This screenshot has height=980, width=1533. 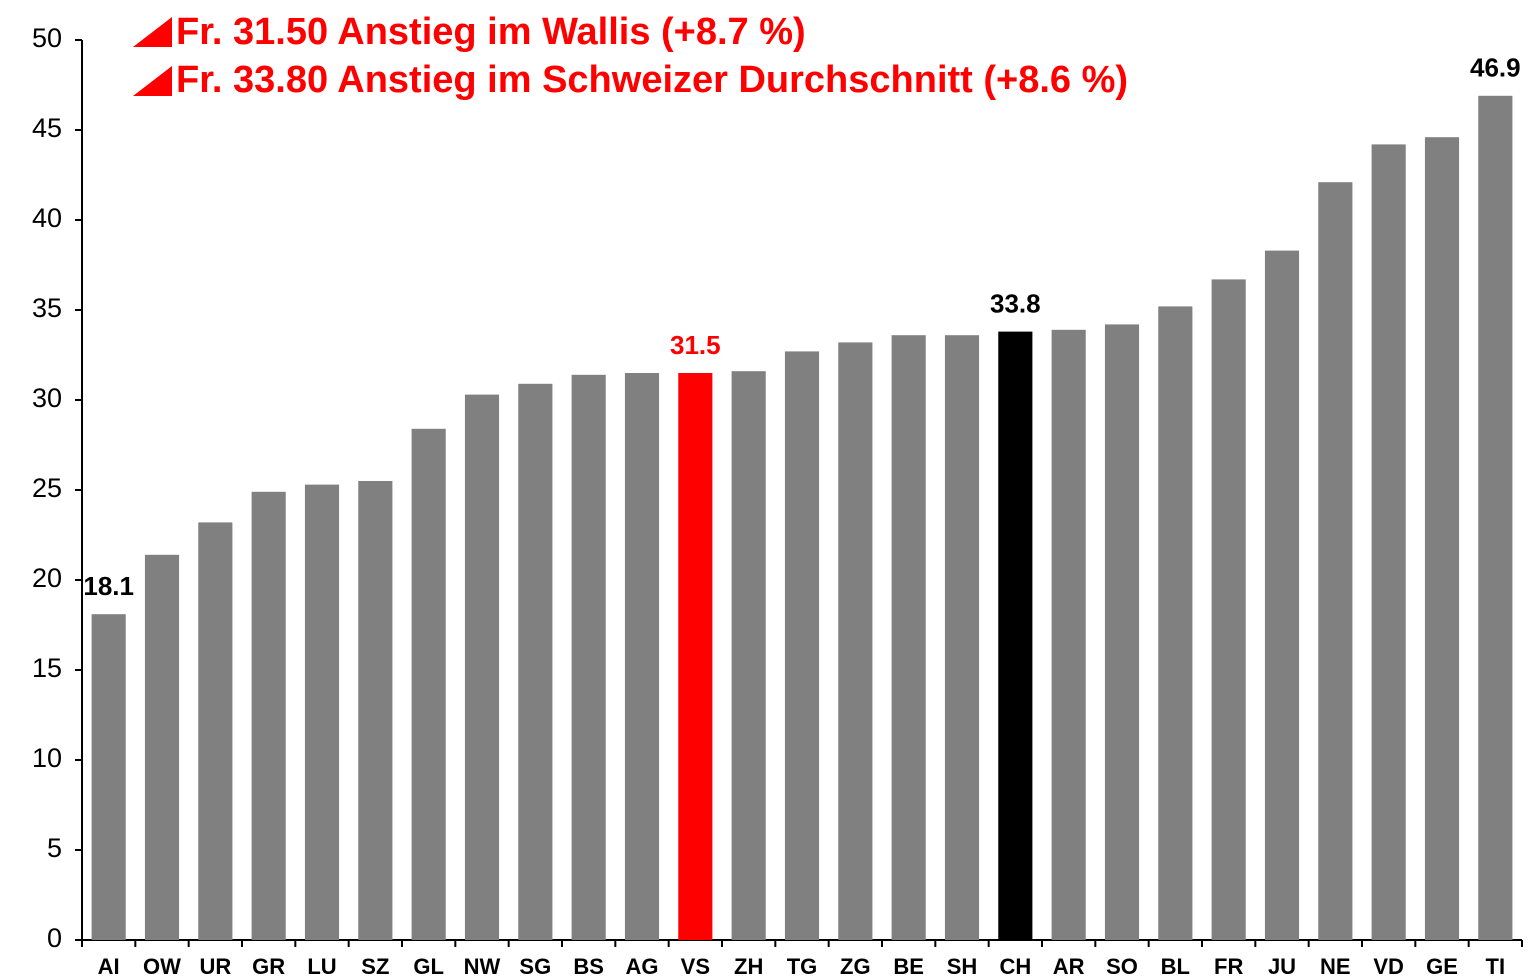 What do you see at coordinates (47, 488) in the screenshot?
I see `y-tick-label: 25` at bounding box center [47, 488].